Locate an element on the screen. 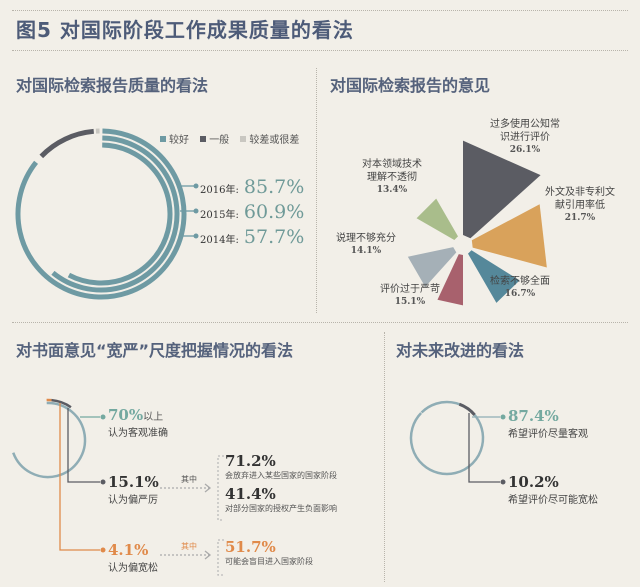 Image resolution: width=640 pixels, height=587 pixels. item-value: 70% is located at coordinates (126, 415).